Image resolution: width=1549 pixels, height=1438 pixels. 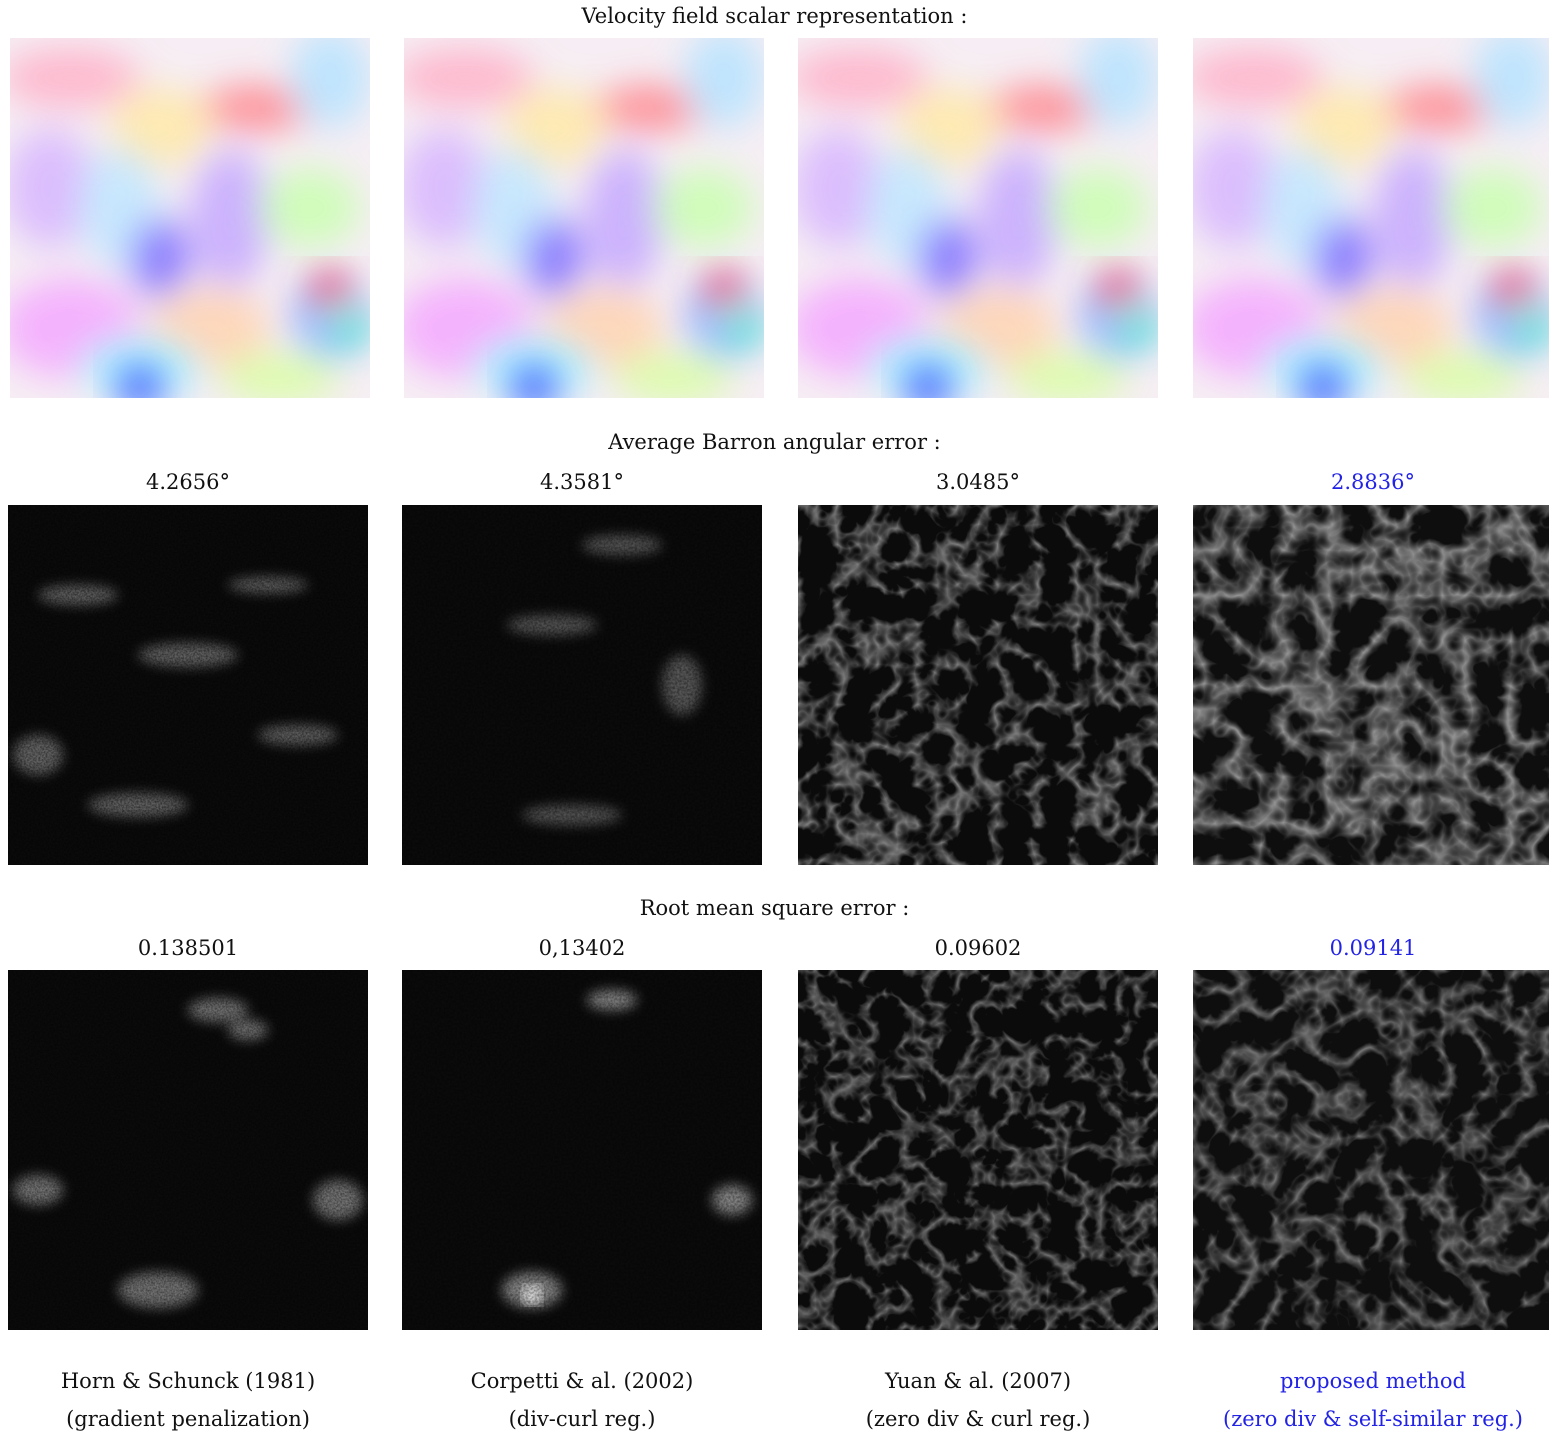 What do you see at coordinates (188, 1381) in the screenshot?
I see `method-name: Horn & Schunck (1981)` at bounding box center [188, 1381].